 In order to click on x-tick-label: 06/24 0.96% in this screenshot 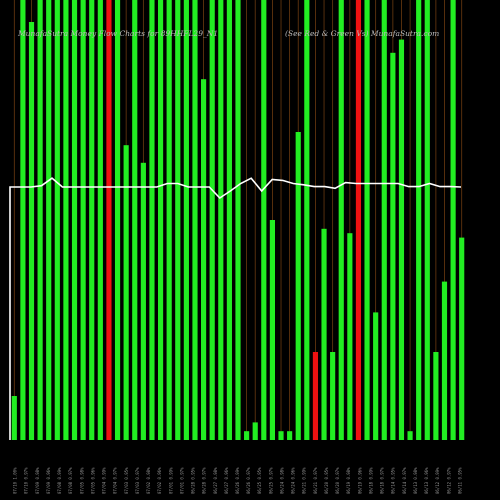, I will do `click(293, 480)`.